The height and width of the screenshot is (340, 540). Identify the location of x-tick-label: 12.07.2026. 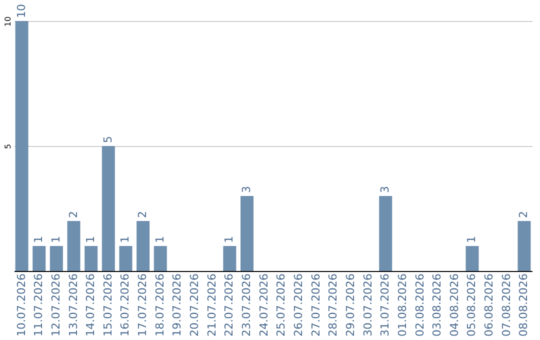
(55, 305).